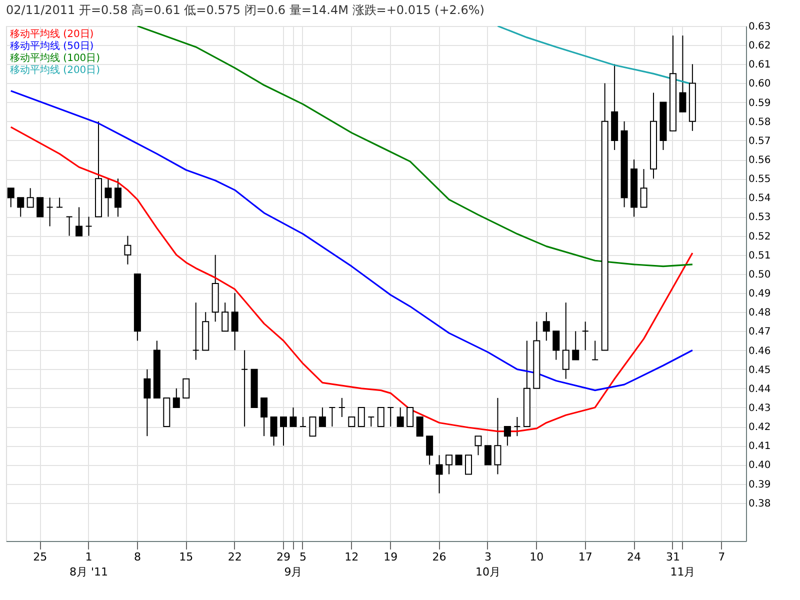  I want to click on text: 移动平均线 (100日), so click(55, 58).